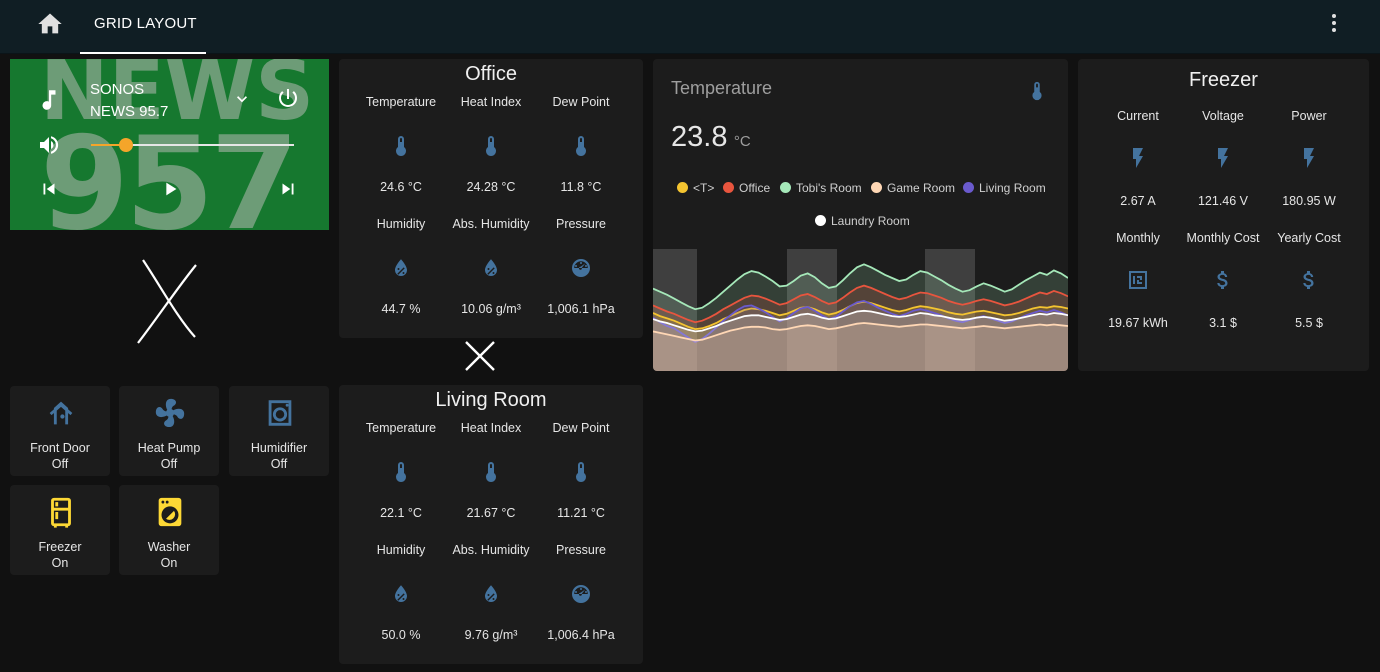  Describe the element at coordinates (1138, 323) in the screenshot. I see `sensor-value: 19.67 kWh` at that location.